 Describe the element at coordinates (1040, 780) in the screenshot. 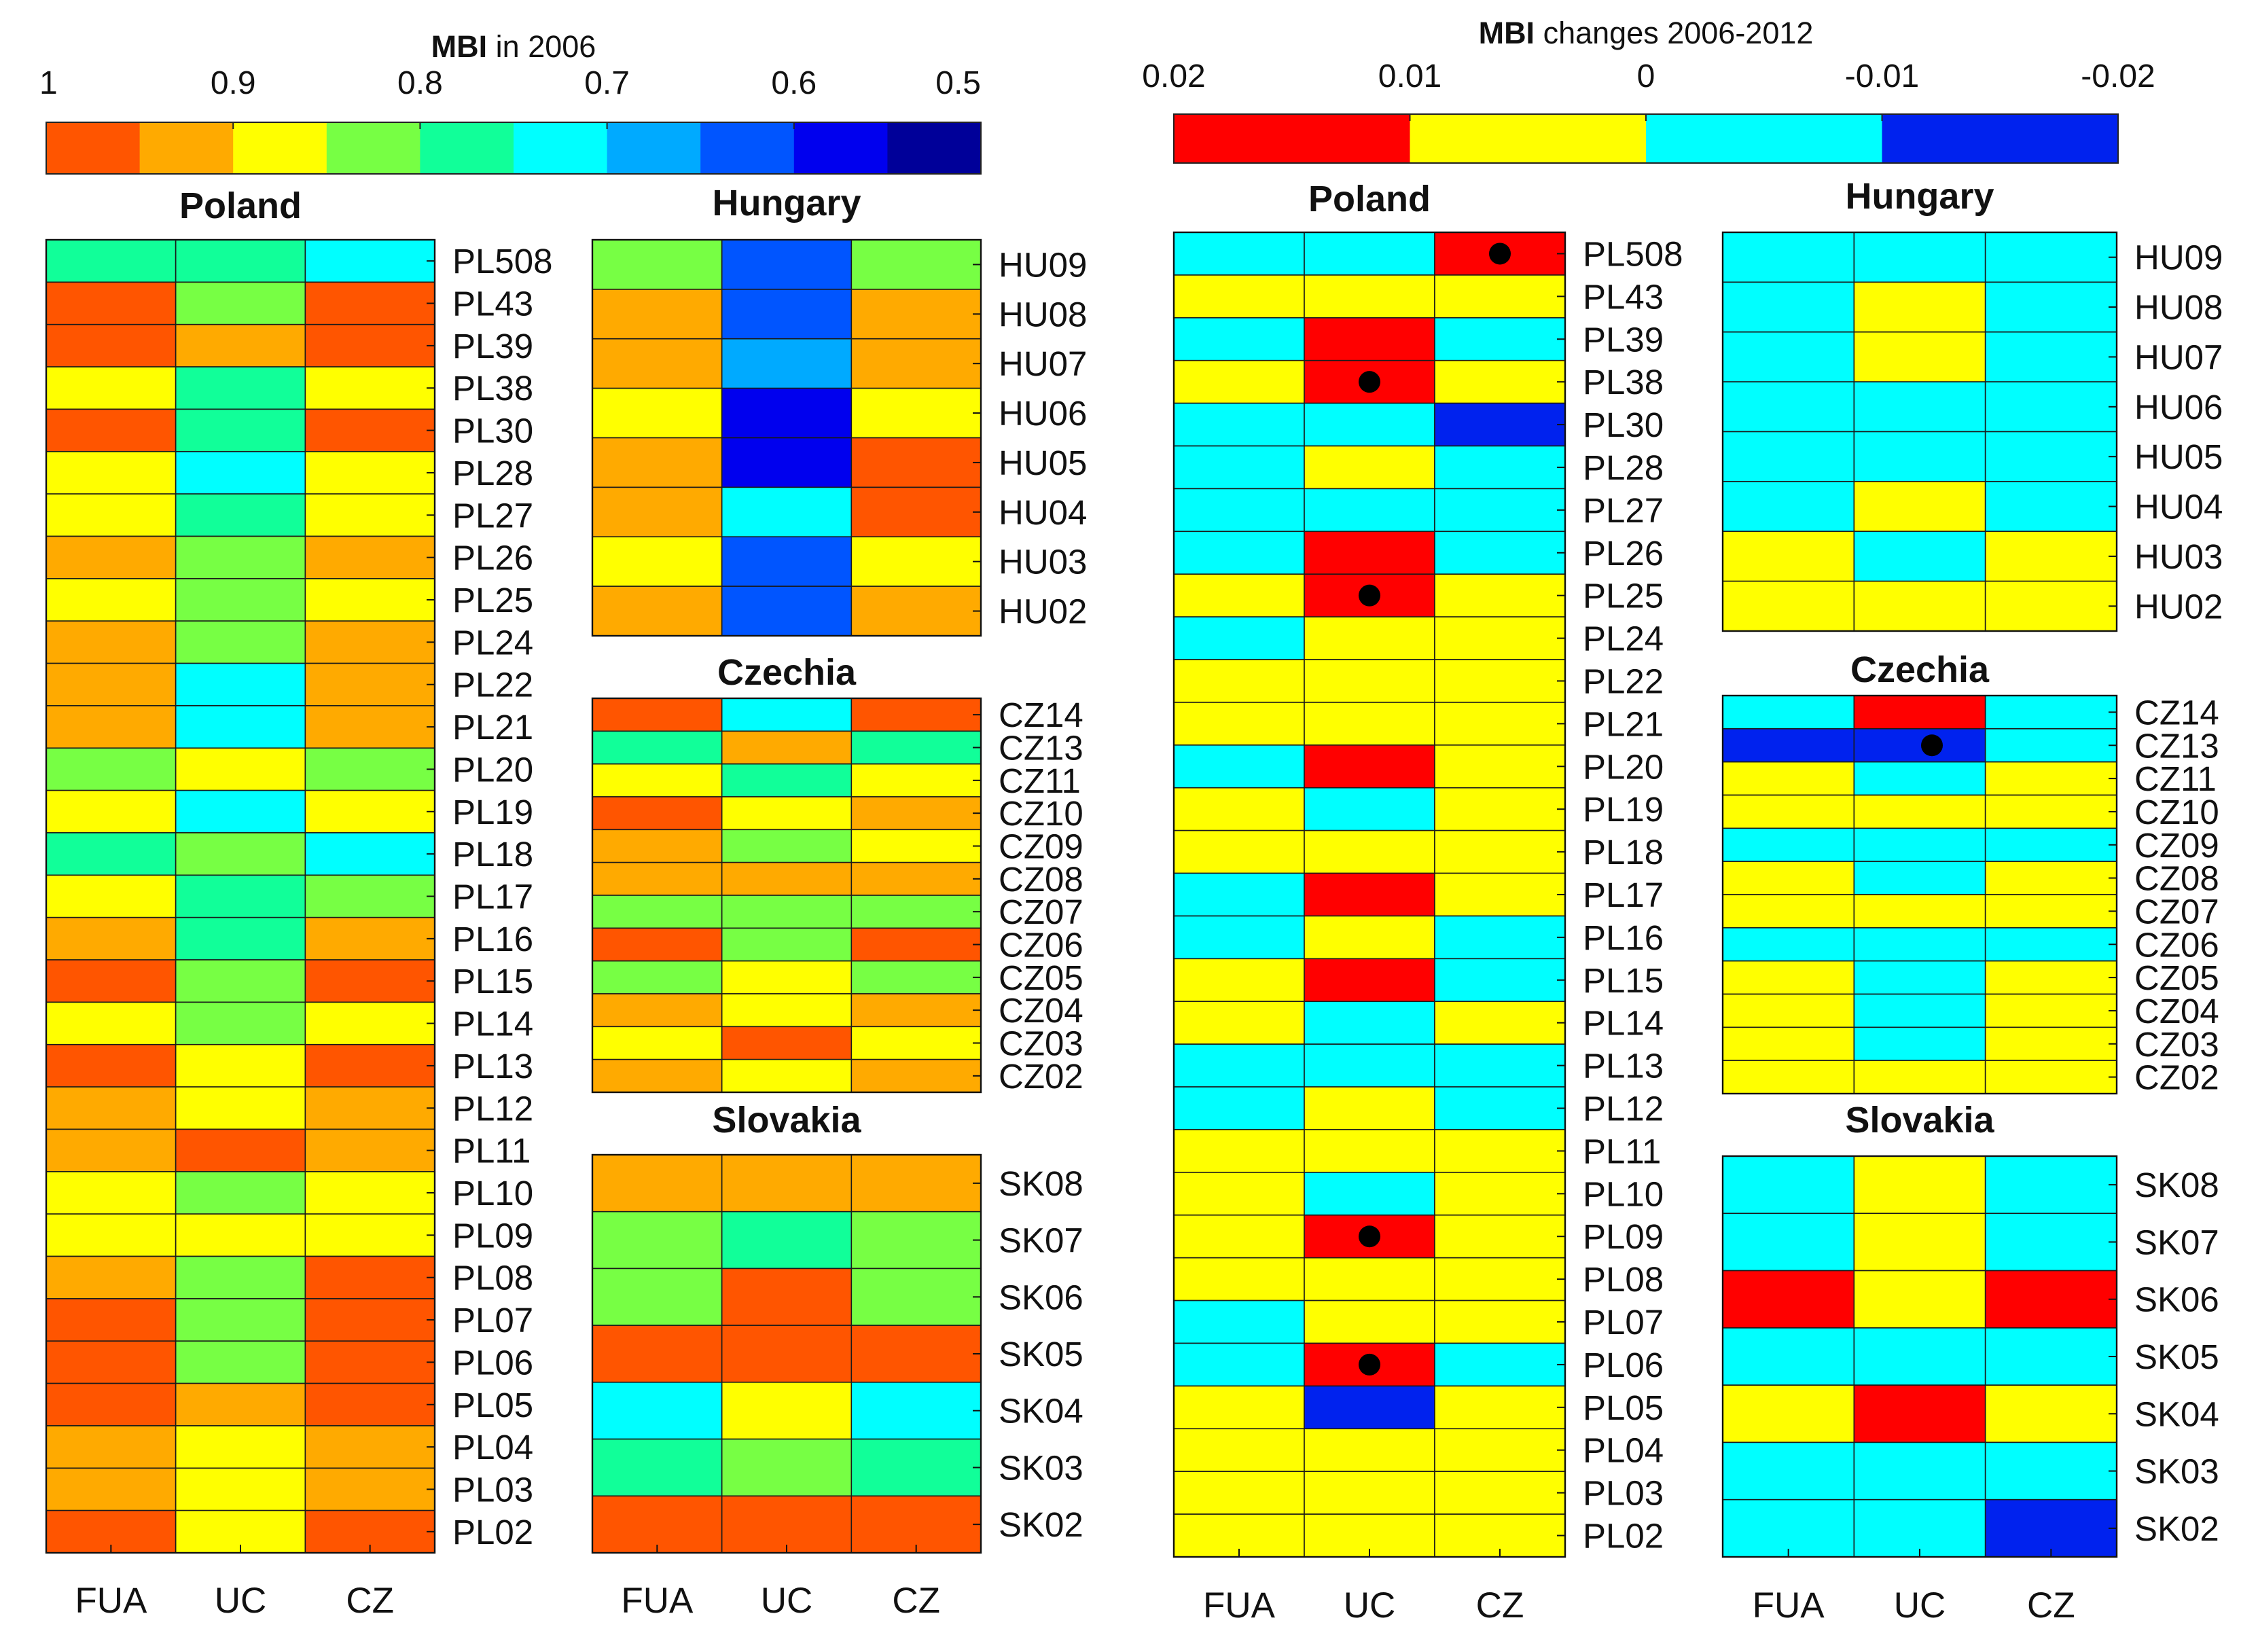

I see `row-label: CZ11` at that location.